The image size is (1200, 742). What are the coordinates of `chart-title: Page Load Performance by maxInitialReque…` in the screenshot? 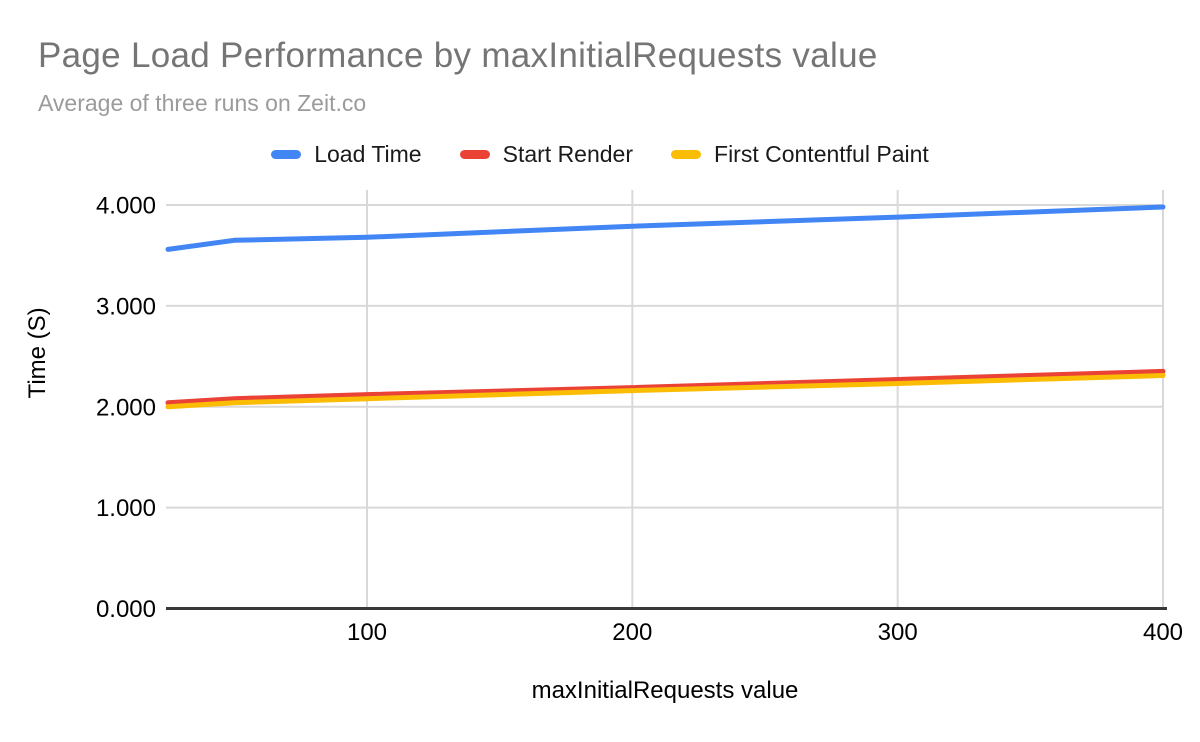 It's located at (458, 55).